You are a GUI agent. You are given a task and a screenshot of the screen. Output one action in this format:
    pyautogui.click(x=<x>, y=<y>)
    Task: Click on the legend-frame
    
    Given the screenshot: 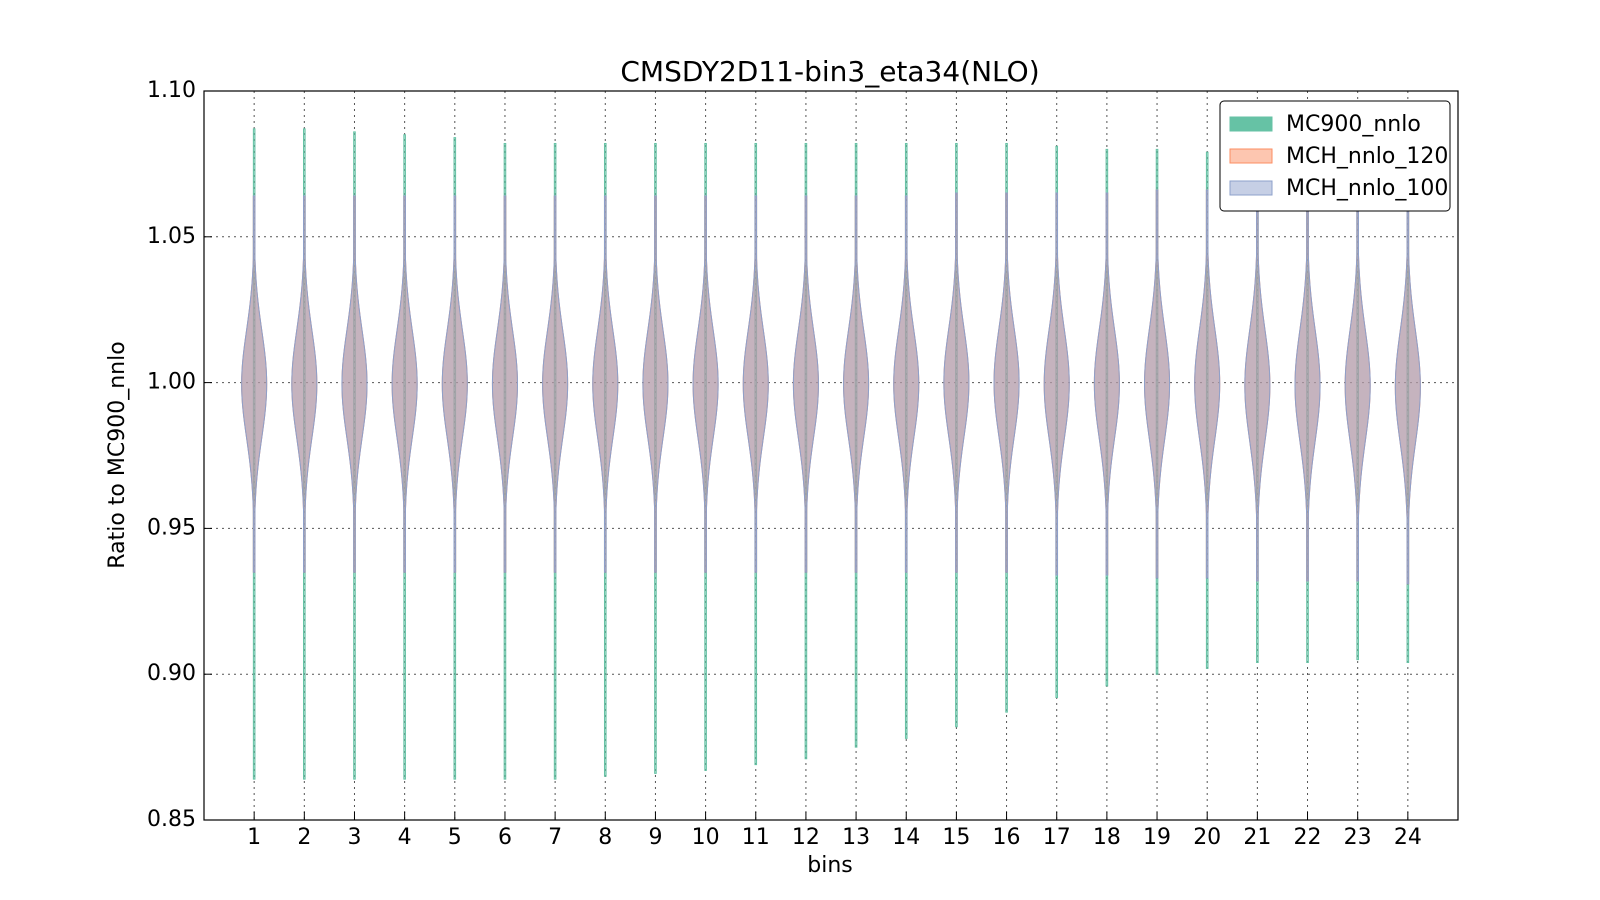 What is the action you would take?
    pyautogui.click(x=1335, y=156)
    